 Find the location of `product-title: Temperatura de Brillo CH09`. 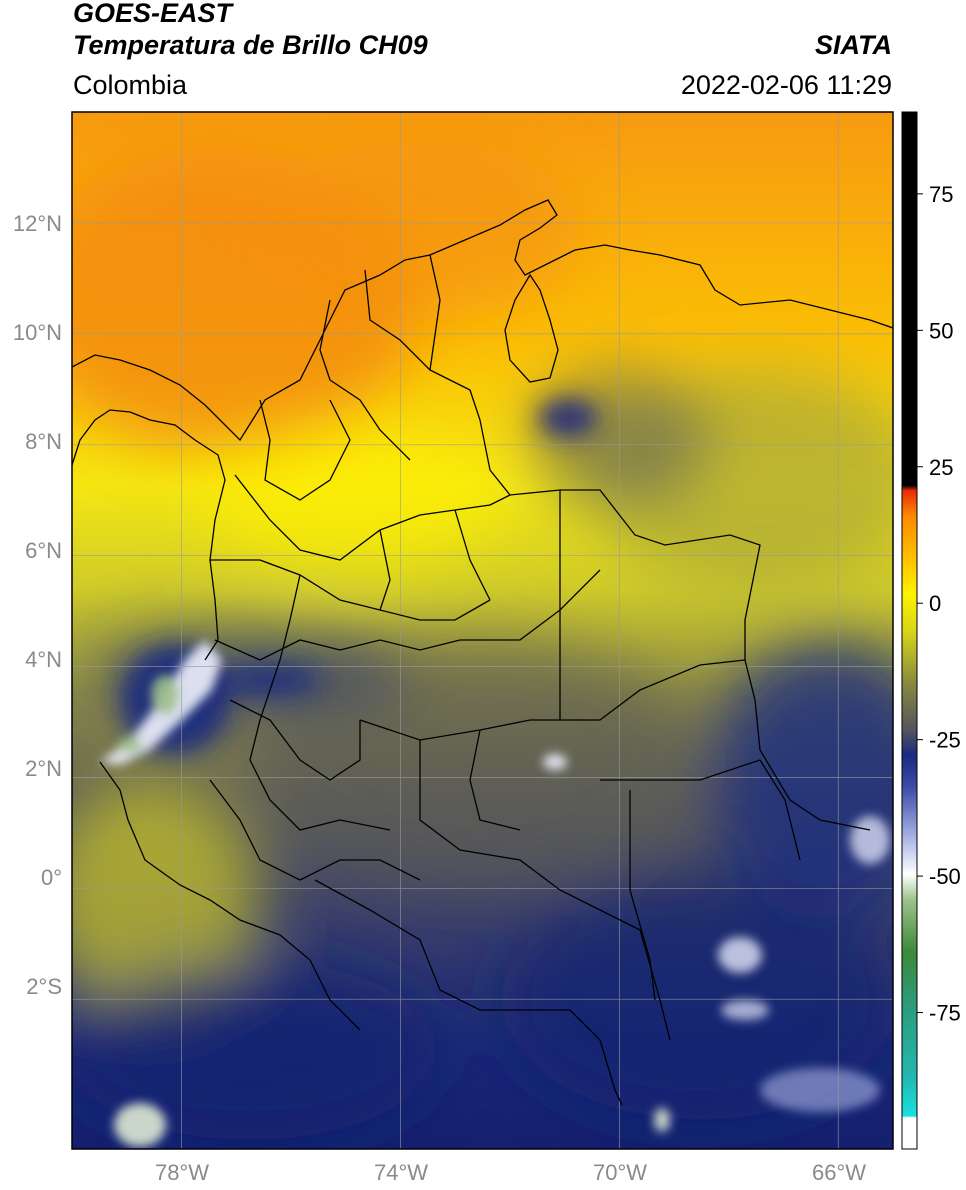

product-title: Temperatura de Brillo CH09 is located at coordinates (250, 45).